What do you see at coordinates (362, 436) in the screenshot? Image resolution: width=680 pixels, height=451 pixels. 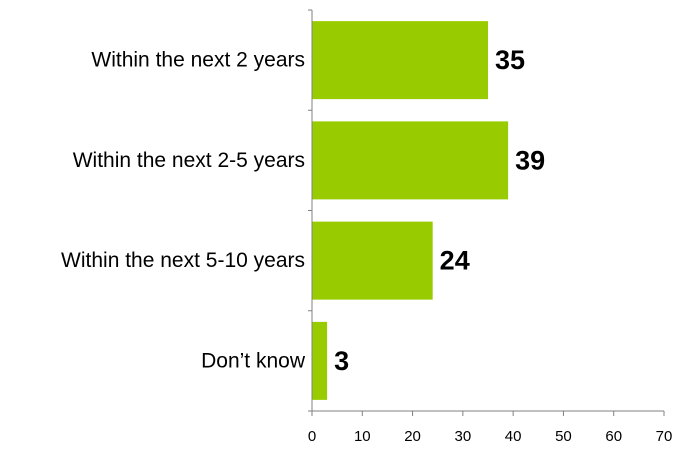 I see `x-tick-label-1: 10` at bounding box center [362, 436].